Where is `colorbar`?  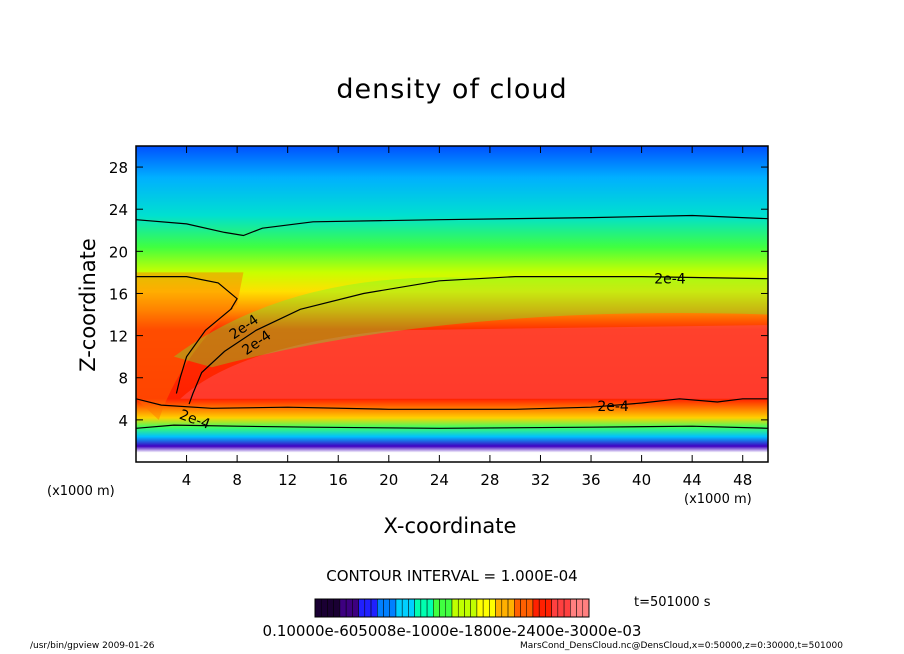
colorbar is located at coordinates (452, 608).